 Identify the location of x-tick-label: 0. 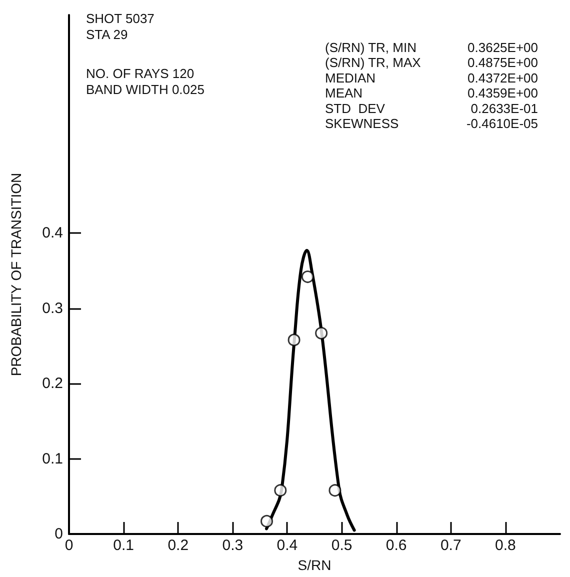
(69, 545).